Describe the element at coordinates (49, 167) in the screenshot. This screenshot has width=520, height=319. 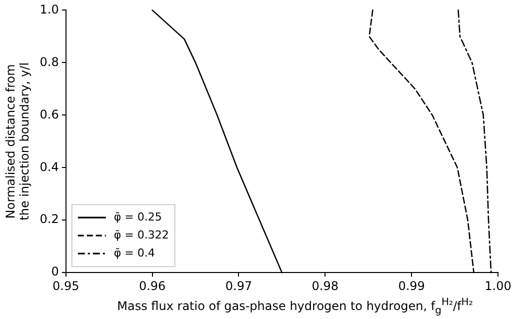
I see `y-tick-label: 0.4` at that location.